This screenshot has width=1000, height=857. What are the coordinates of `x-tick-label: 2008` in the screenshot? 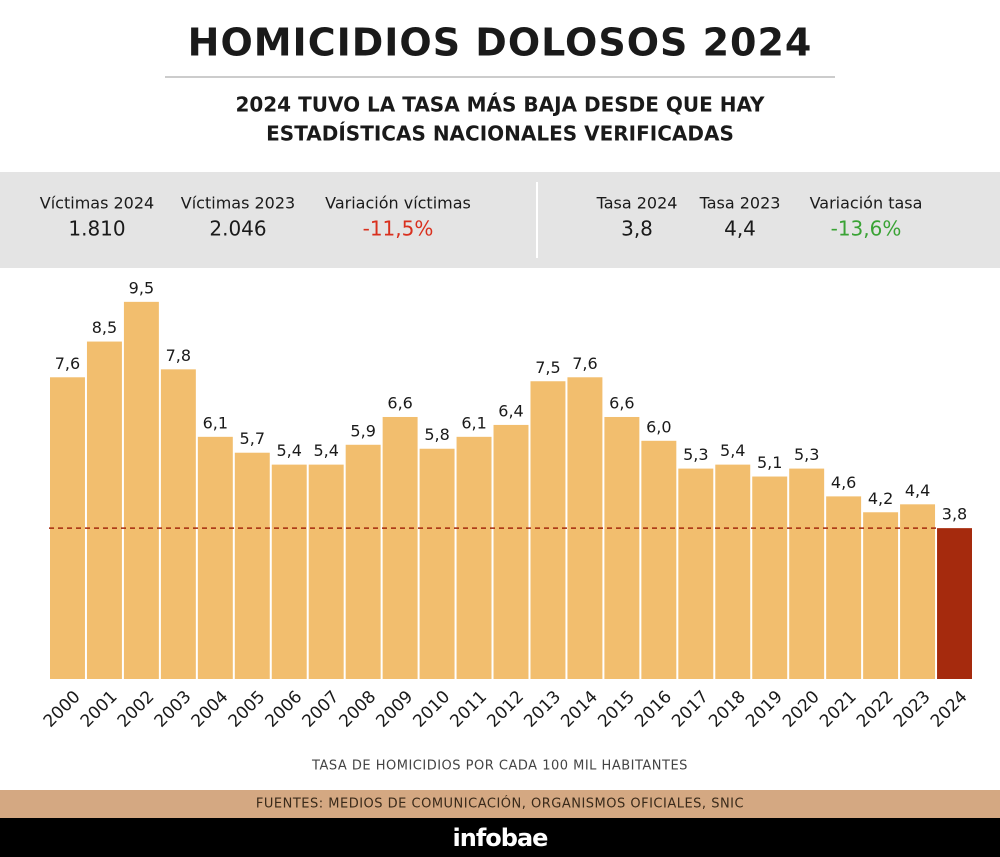 It's located at (357, 709).